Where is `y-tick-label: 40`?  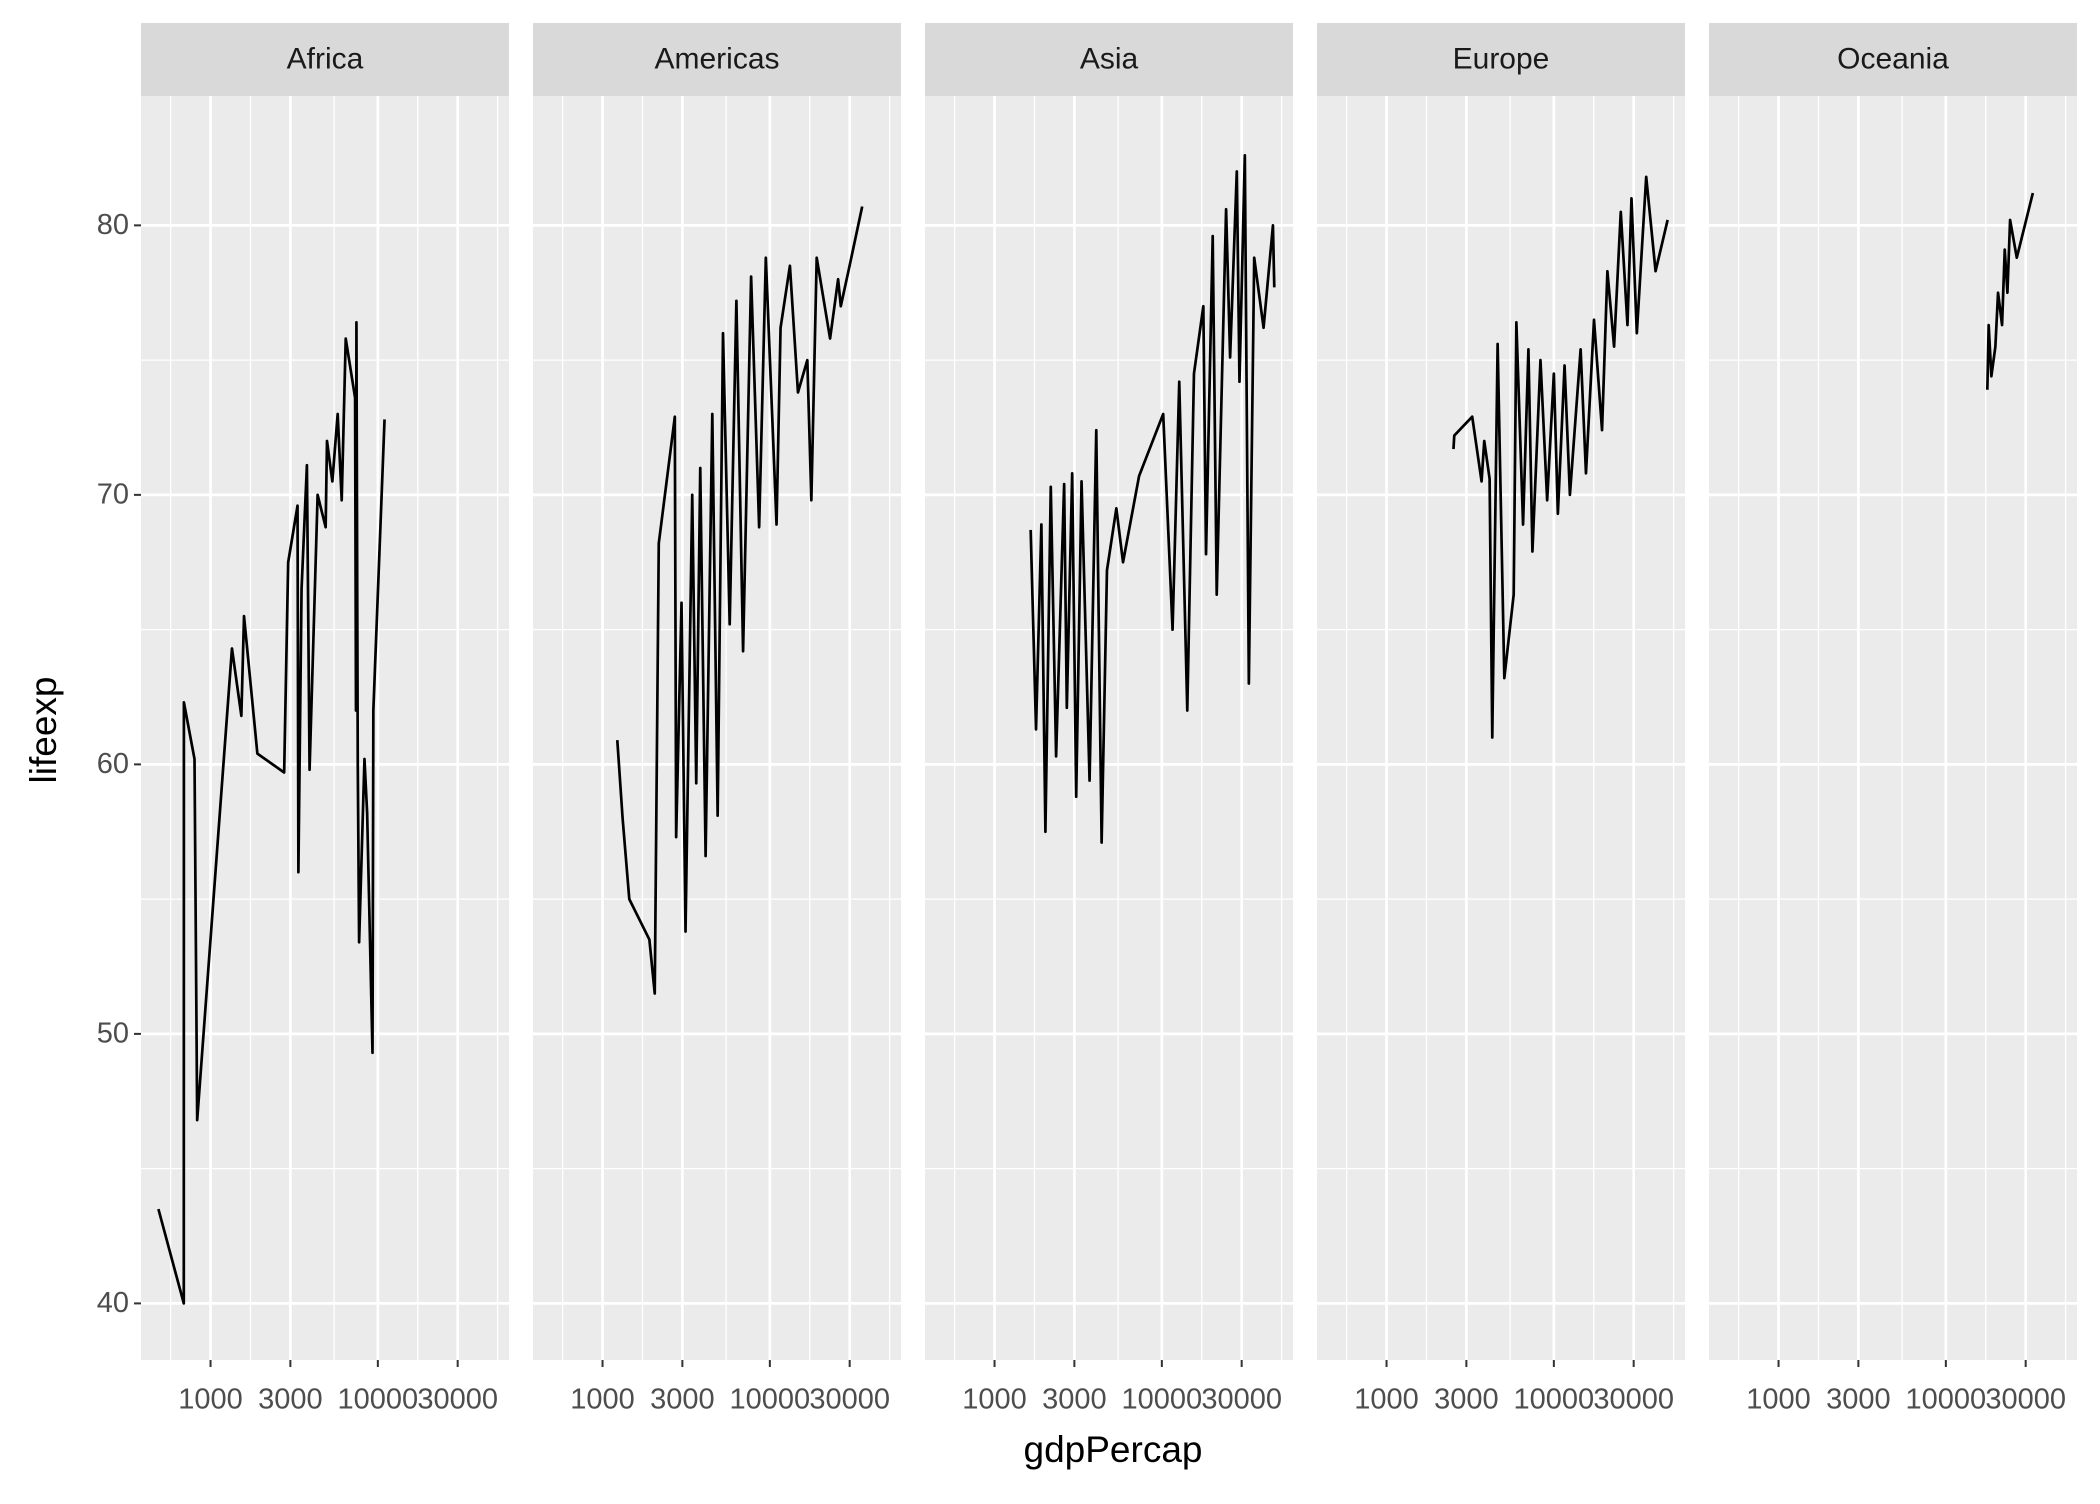 y-tick-label: 40 is located at coordinates (113, 1303).